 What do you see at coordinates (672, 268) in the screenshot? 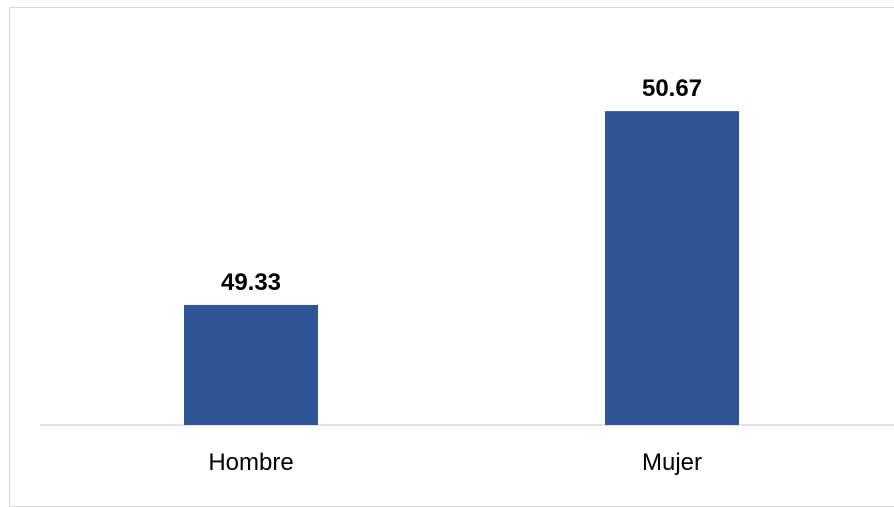
I see `bar-mujer` at bounding box center [672, 268].